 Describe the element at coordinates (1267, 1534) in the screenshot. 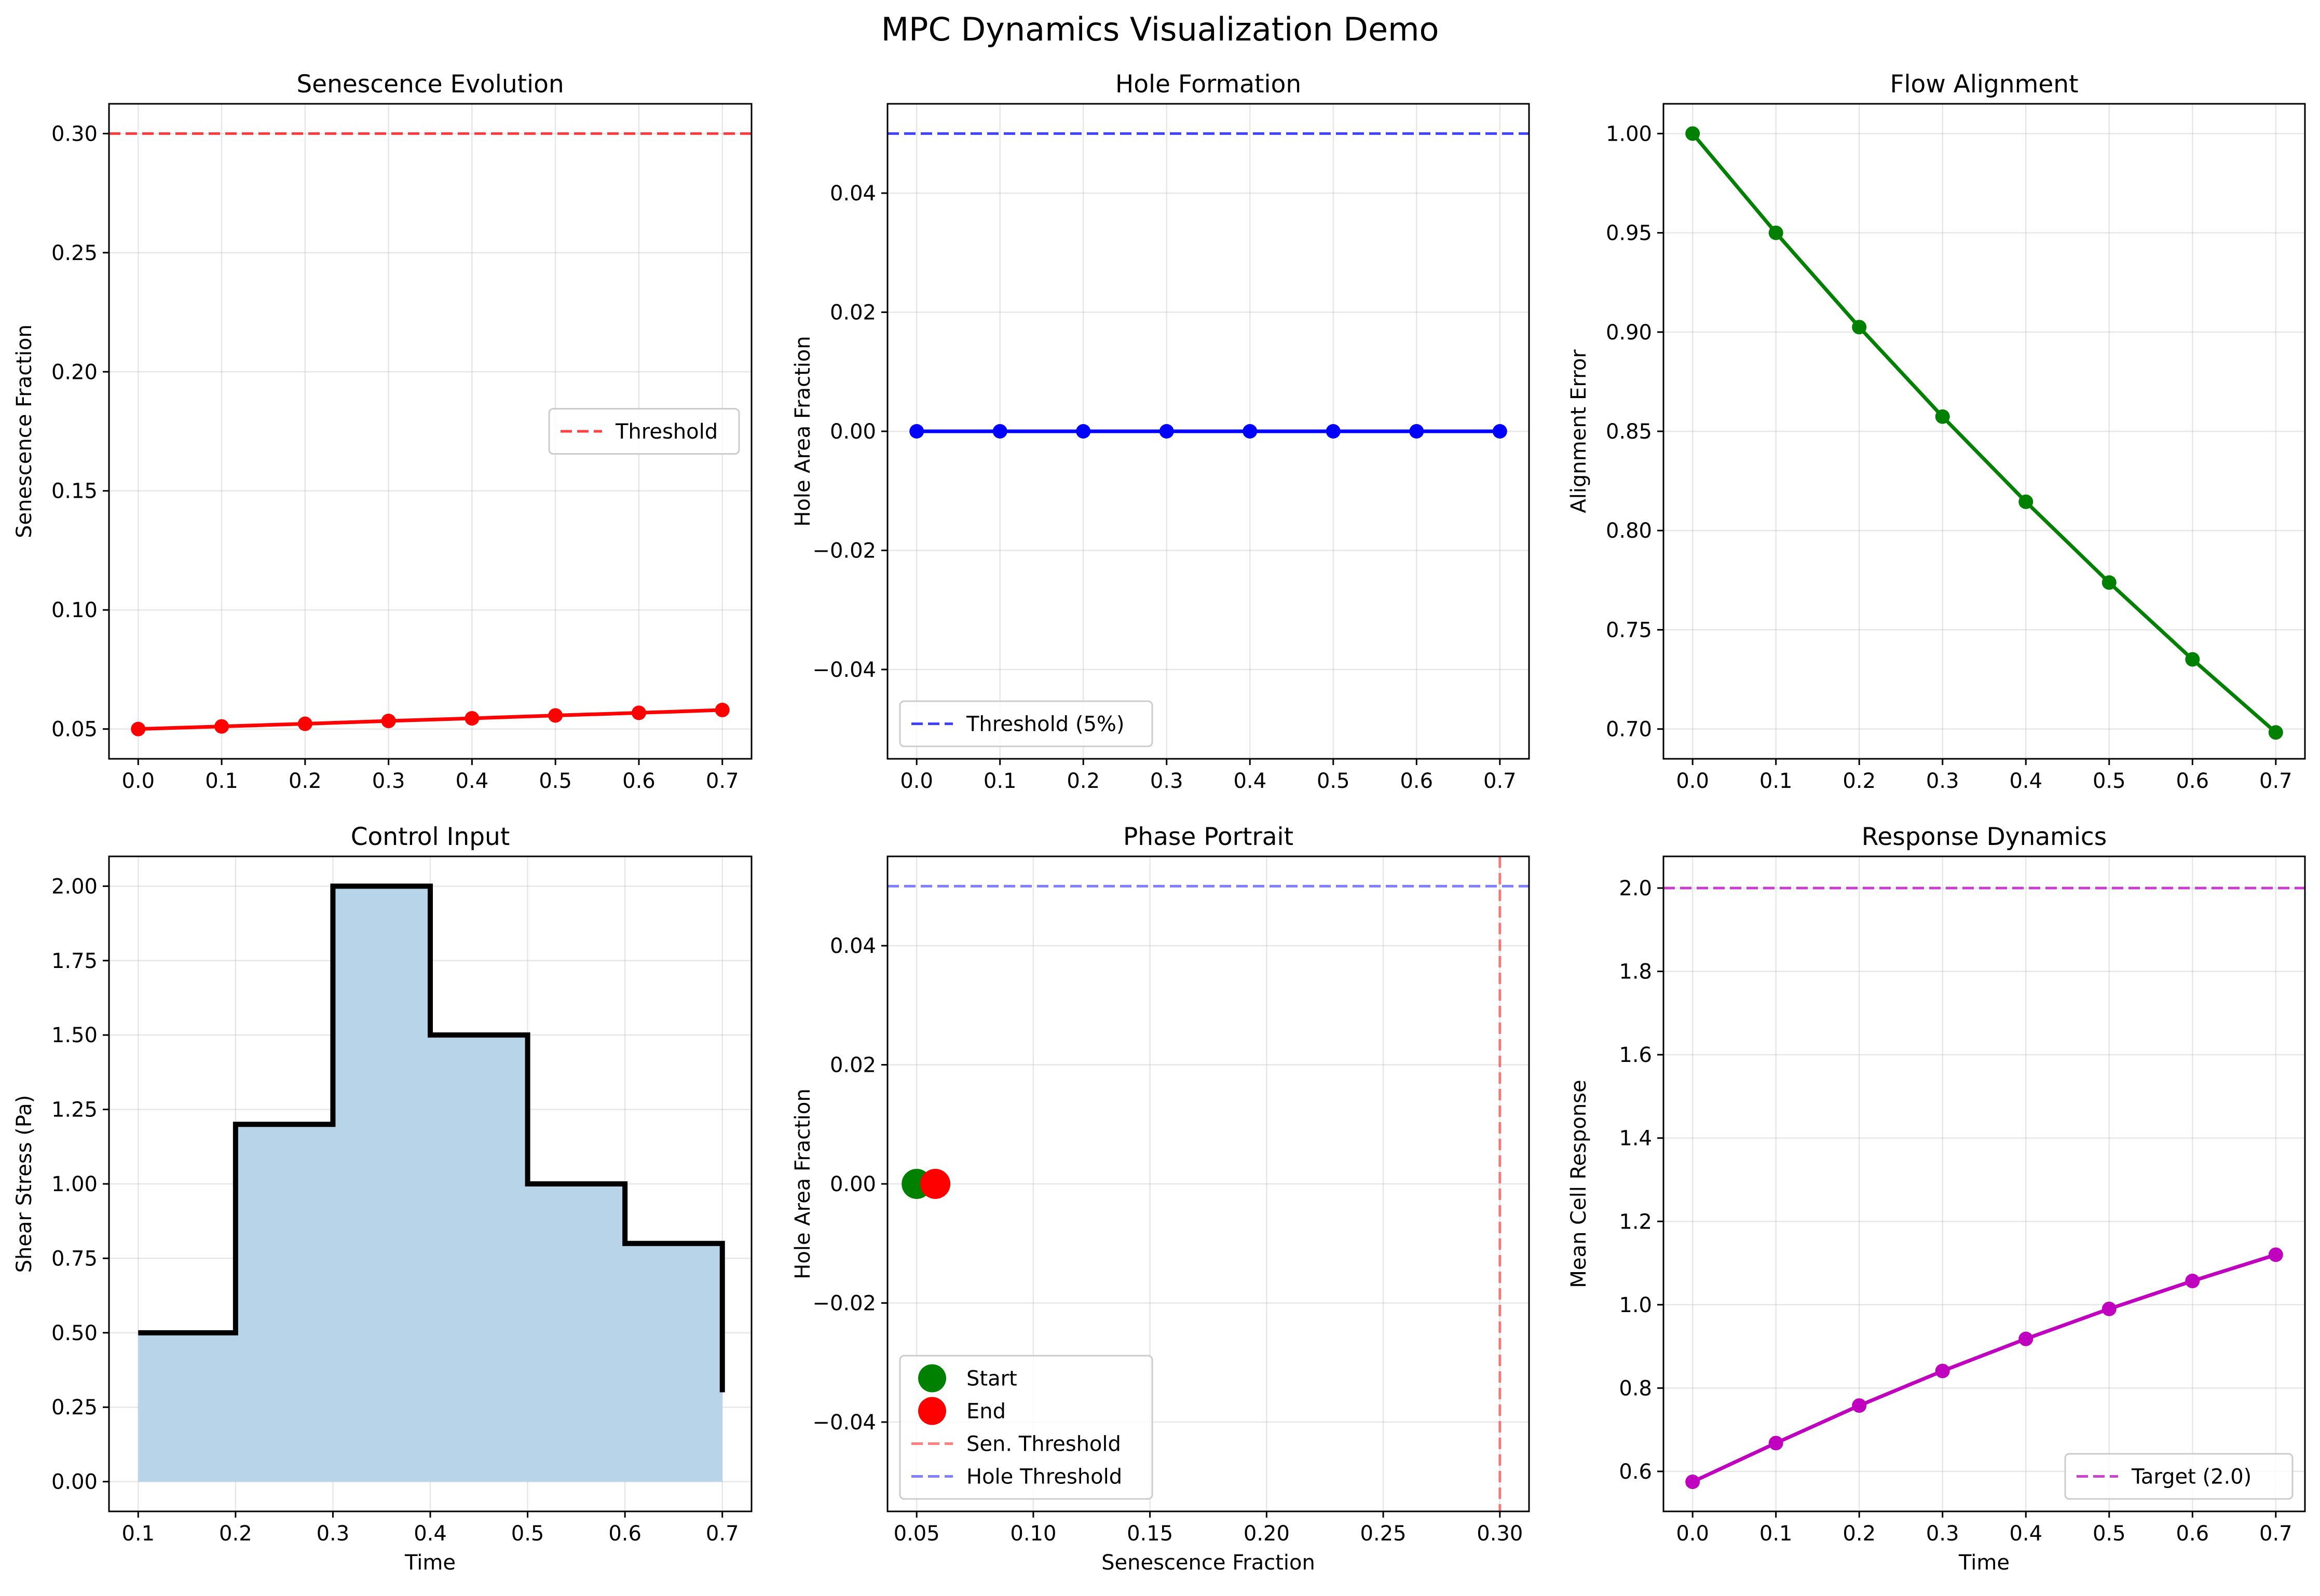

I see `x-tick-label: 0.20` at that location.